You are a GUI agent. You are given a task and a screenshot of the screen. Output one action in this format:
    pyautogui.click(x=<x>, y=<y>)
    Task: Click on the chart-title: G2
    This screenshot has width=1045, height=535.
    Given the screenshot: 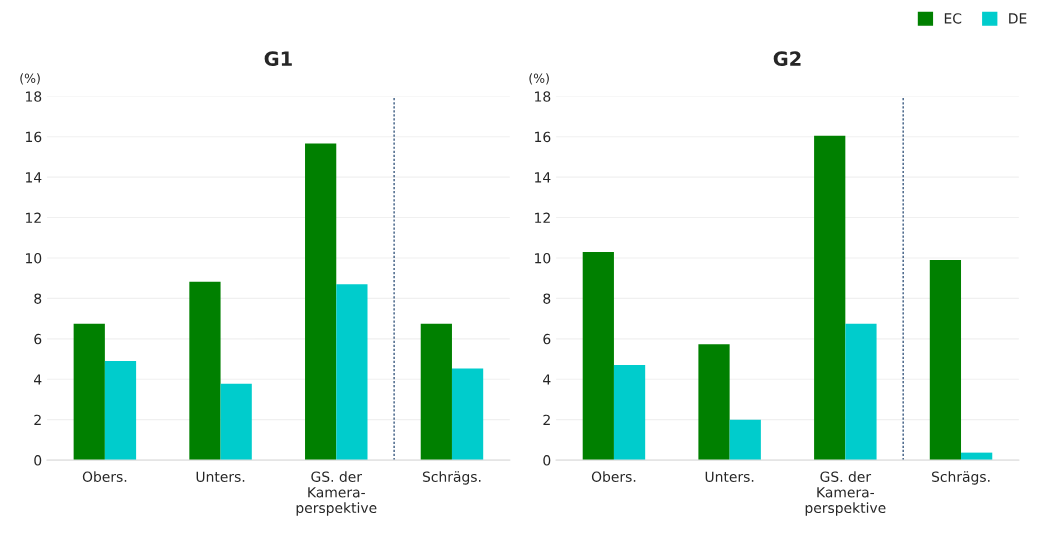 What is the action you would take?
    pyautogui.click(x=787, y=59)
    